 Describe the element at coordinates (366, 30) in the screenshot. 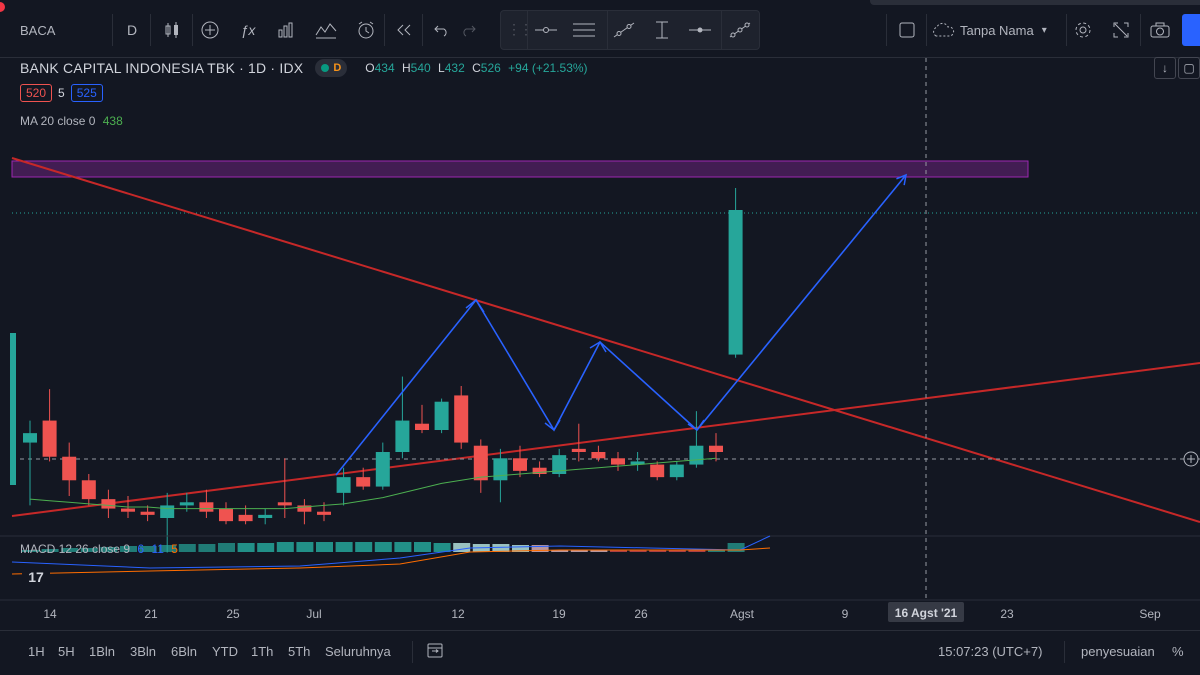

I see `alert-icon` at that location.